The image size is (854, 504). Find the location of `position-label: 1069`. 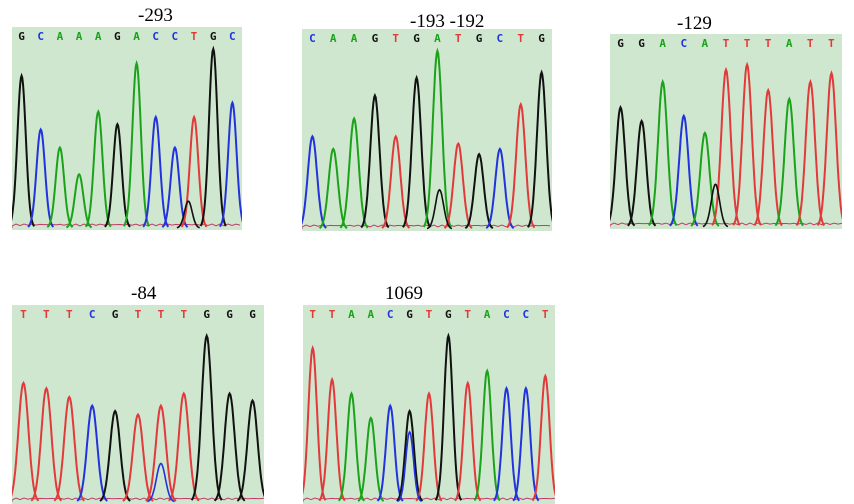

position-label: 1069 is located at coordinates (404, 293).